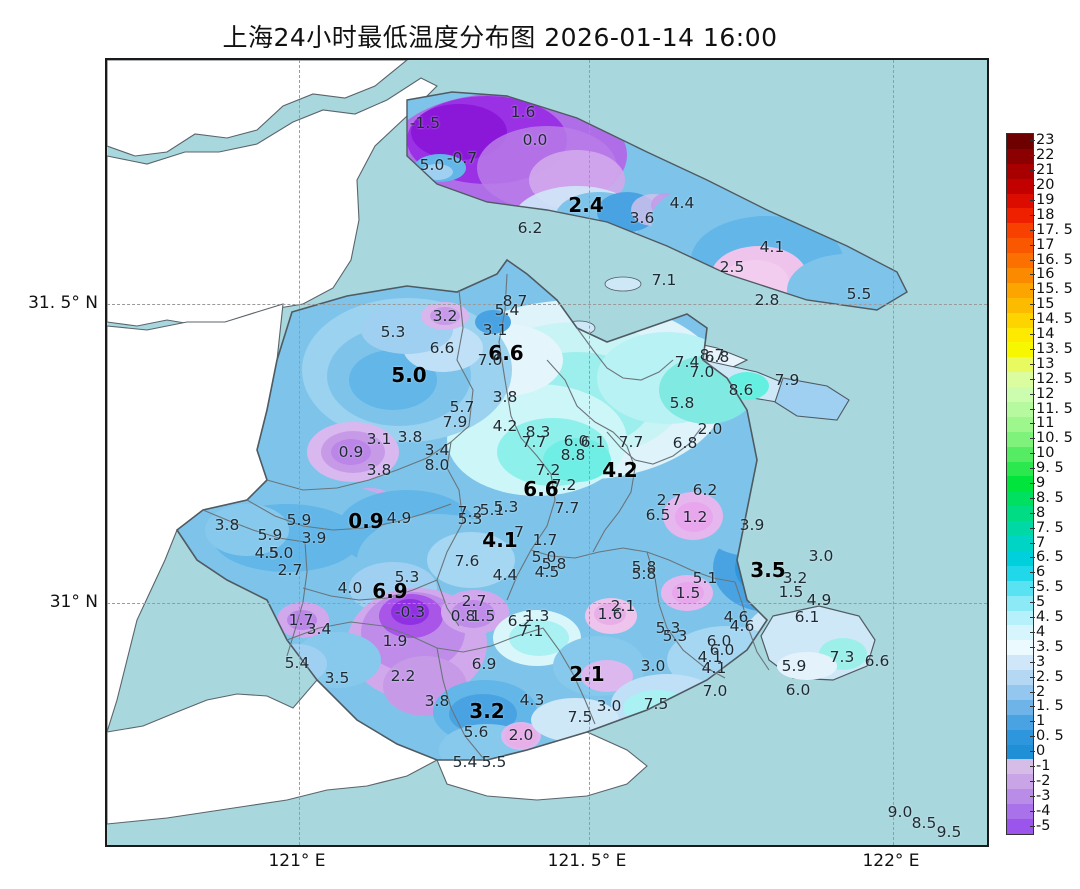  Describe the element at coordinates (467, 561) in the screenshot. I see `station-value: 7.6` at that location.